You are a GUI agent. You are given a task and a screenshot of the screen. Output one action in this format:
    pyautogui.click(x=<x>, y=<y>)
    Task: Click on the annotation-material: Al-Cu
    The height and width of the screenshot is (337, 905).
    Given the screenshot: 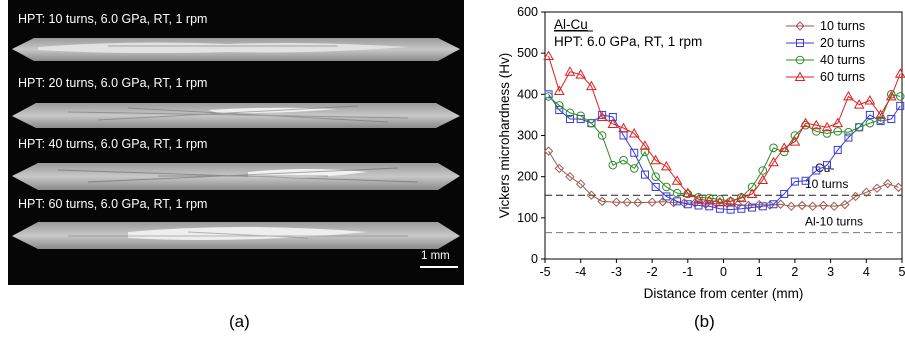 What is the action you would take?
    pyautogui.click(x=571, y=24)
    